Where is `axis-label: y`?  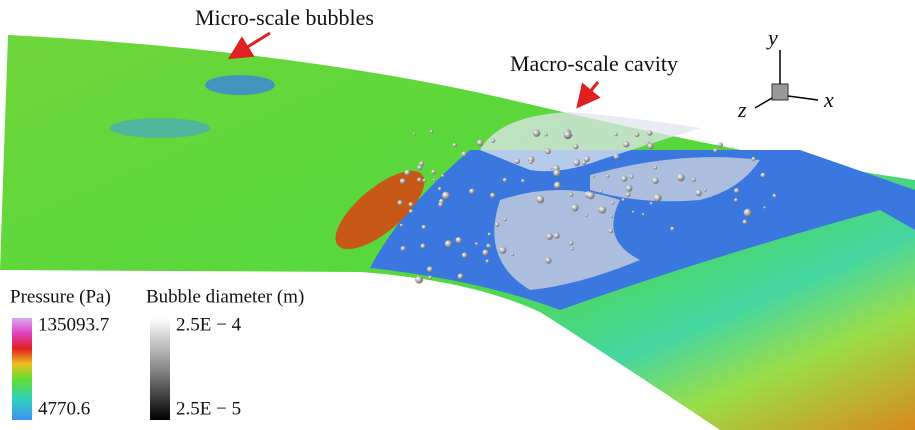 axis-label: y is located at coordinates (772, 37).